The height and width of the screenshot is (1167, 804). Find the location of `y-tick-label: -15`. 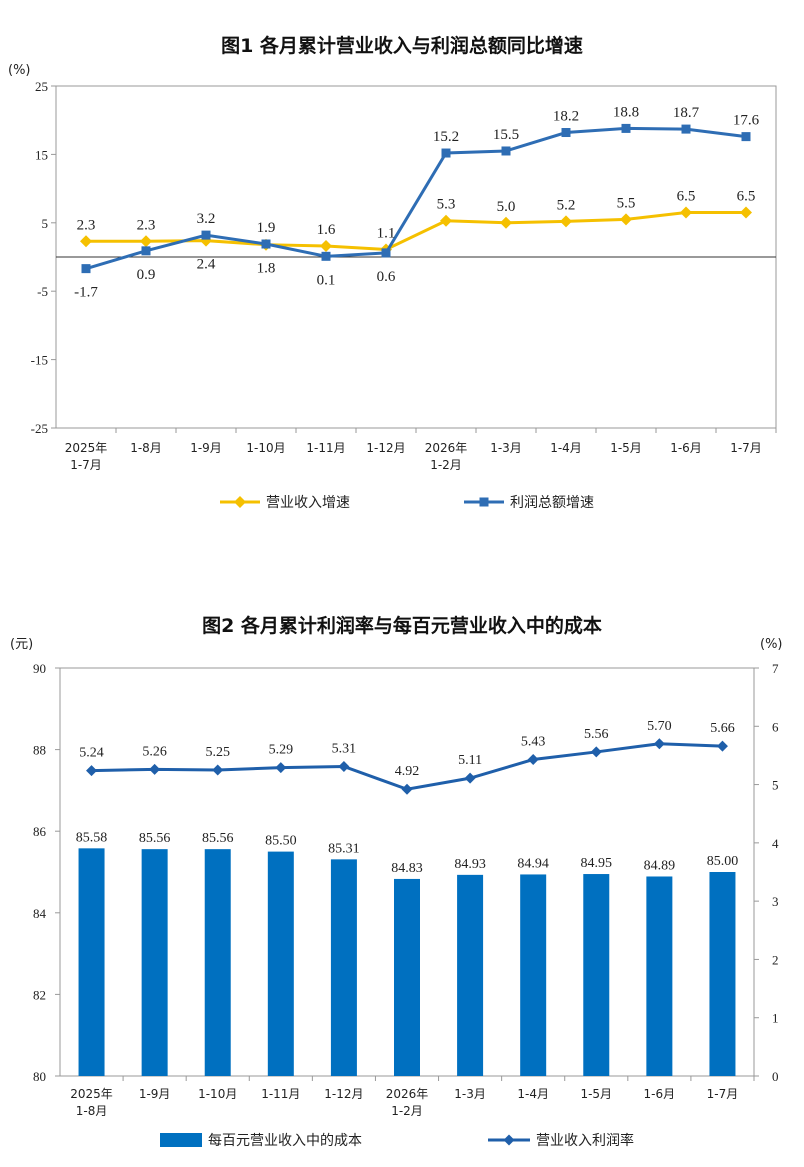

y-tick-label: -15 is located at coordinates (39, 360).